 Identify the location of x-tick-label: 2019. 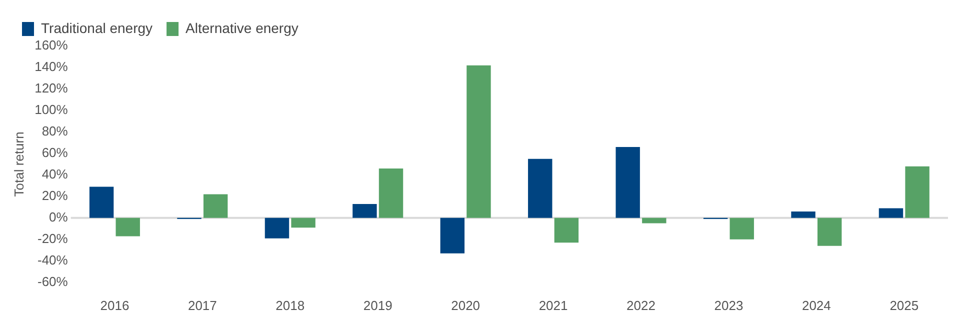
(377, 305).